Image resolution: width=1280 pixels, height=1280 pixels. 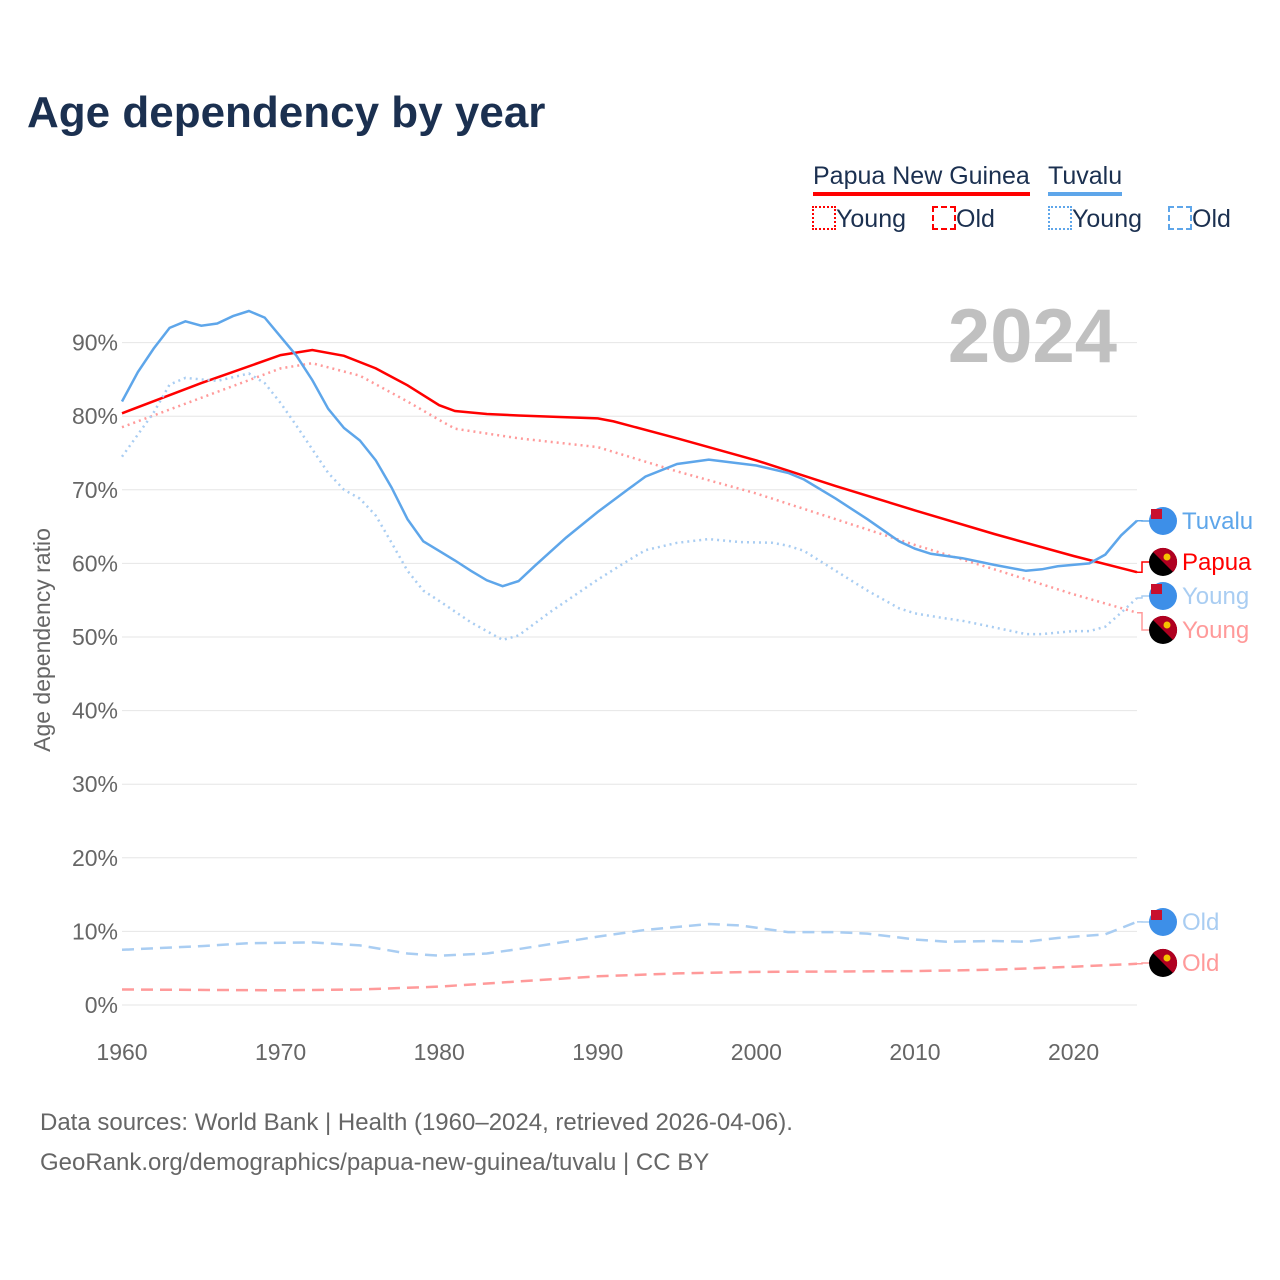 What do you see at coordinates (921, 176) in the screenshot?
I see `legend-label: Papua New Guinea` at bounding box center [921, 176].